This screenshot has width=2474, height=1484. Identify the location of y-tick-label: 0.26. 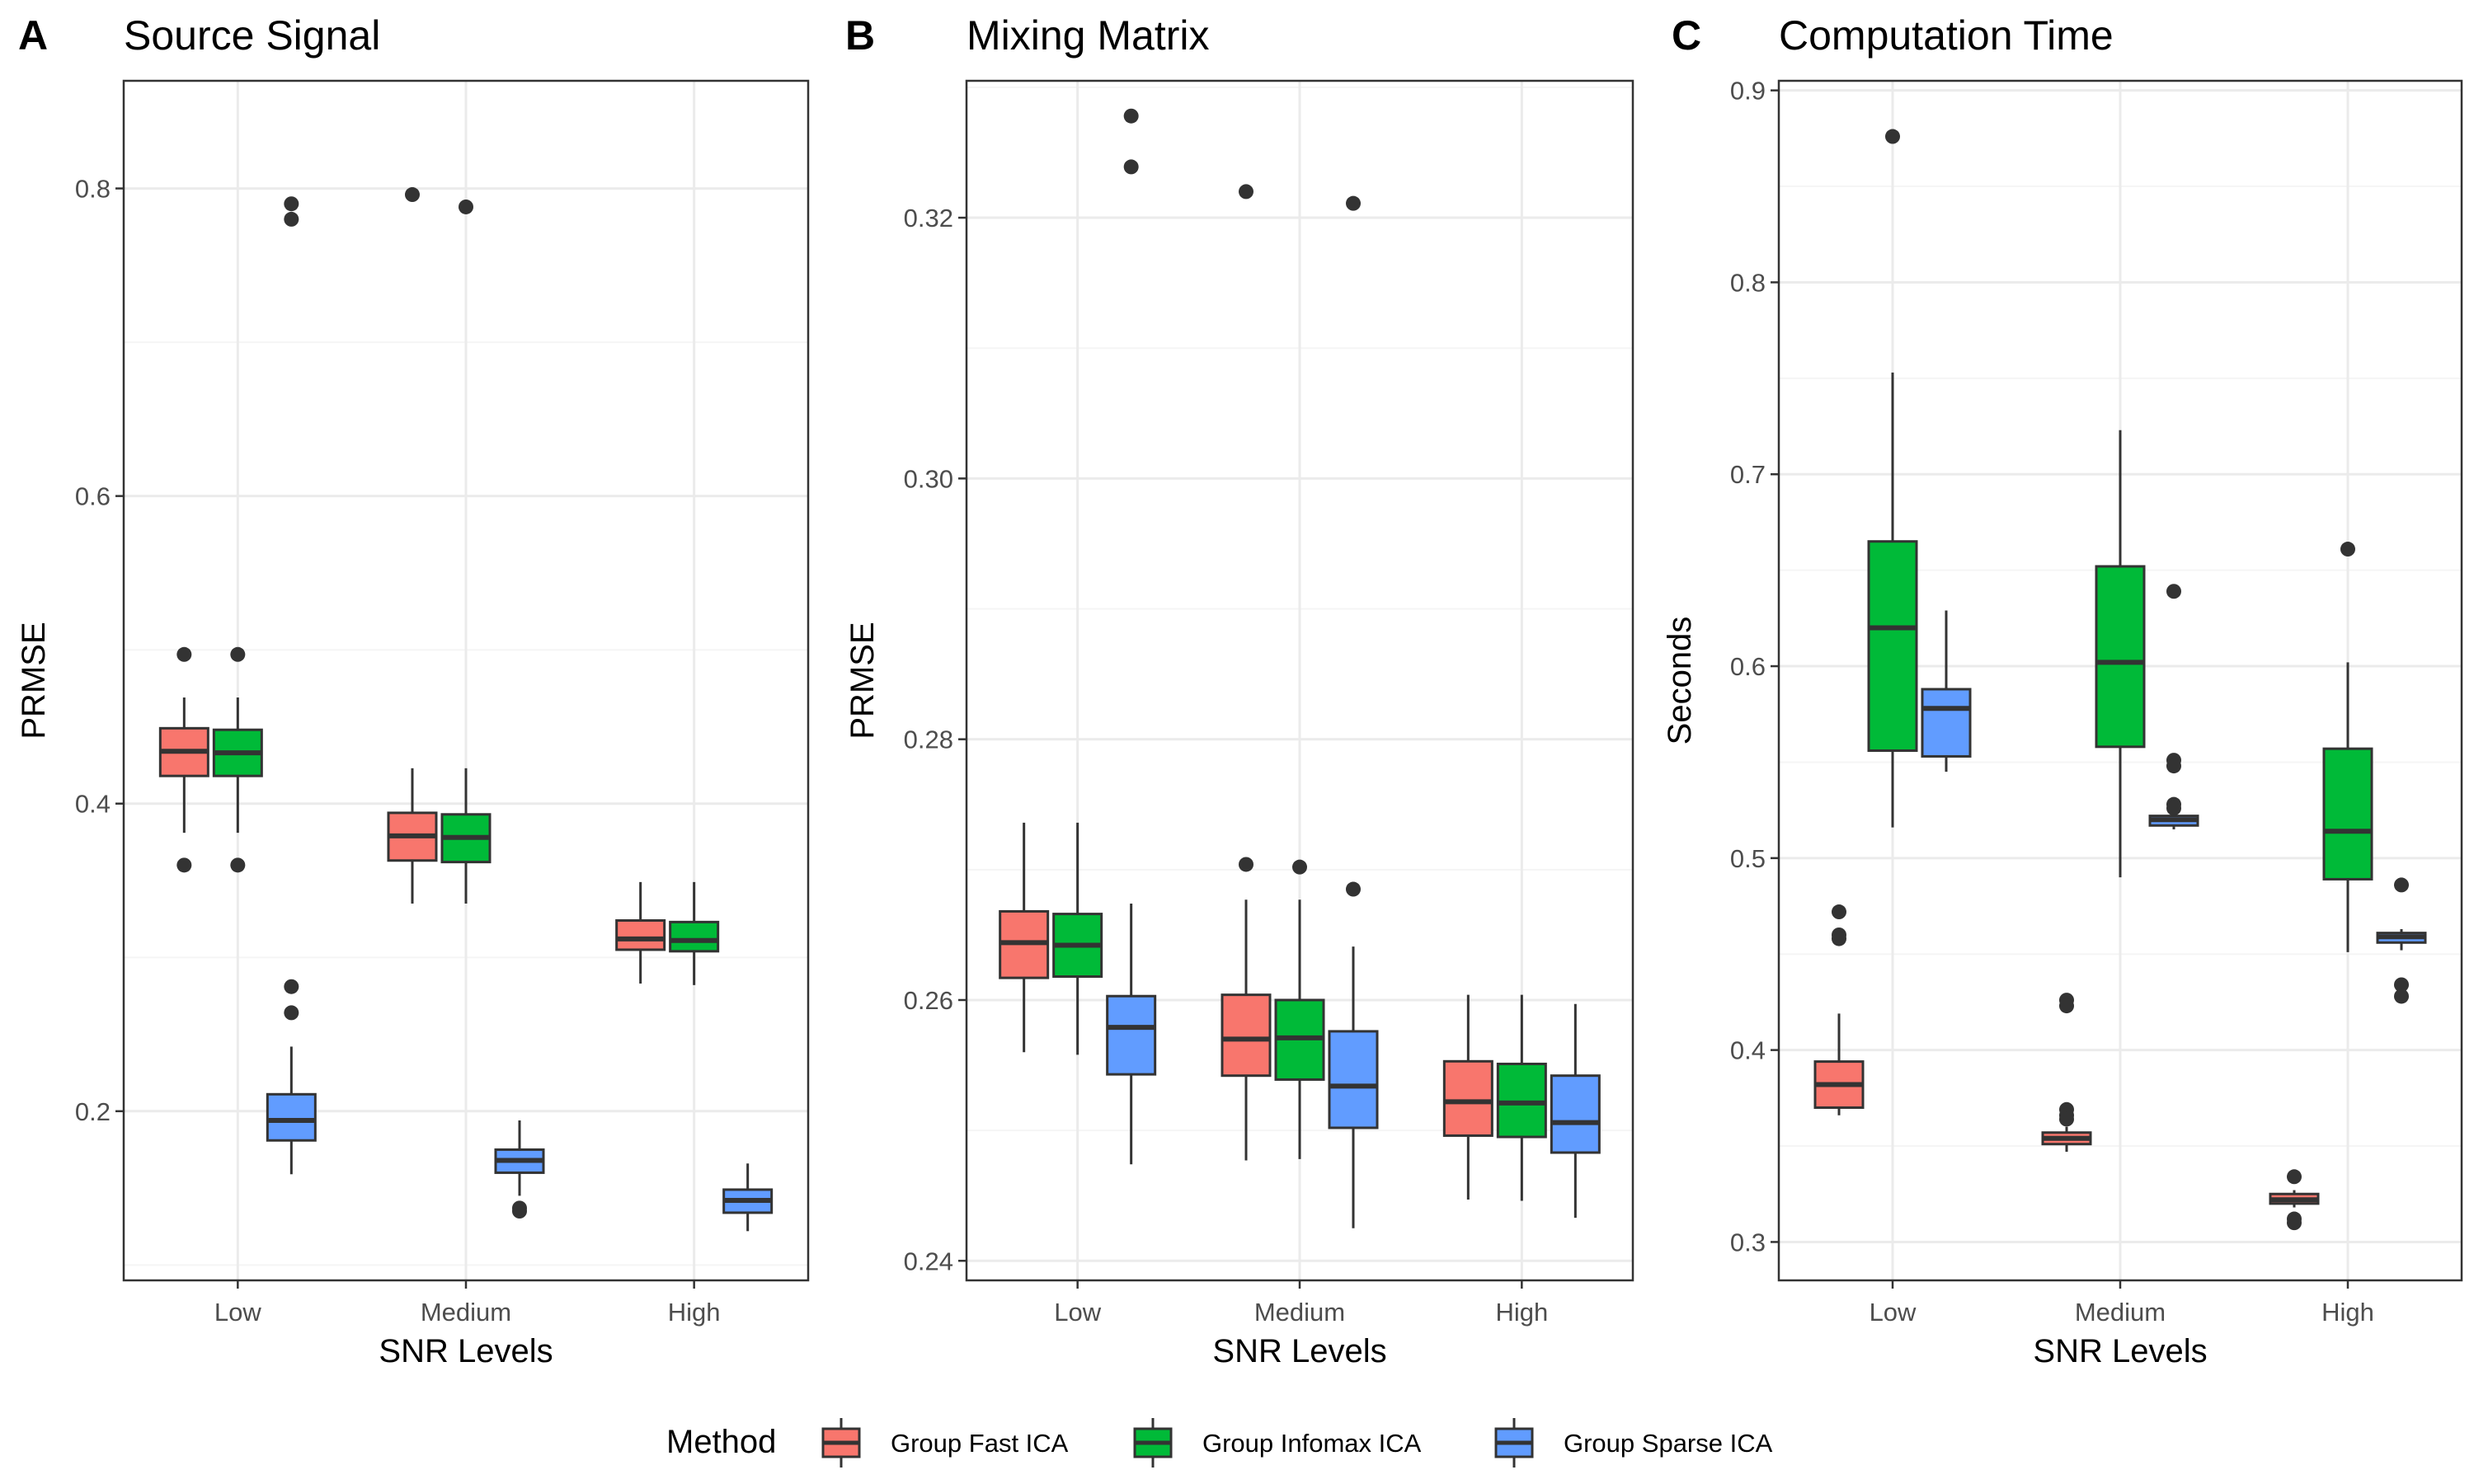
(928, 1001).